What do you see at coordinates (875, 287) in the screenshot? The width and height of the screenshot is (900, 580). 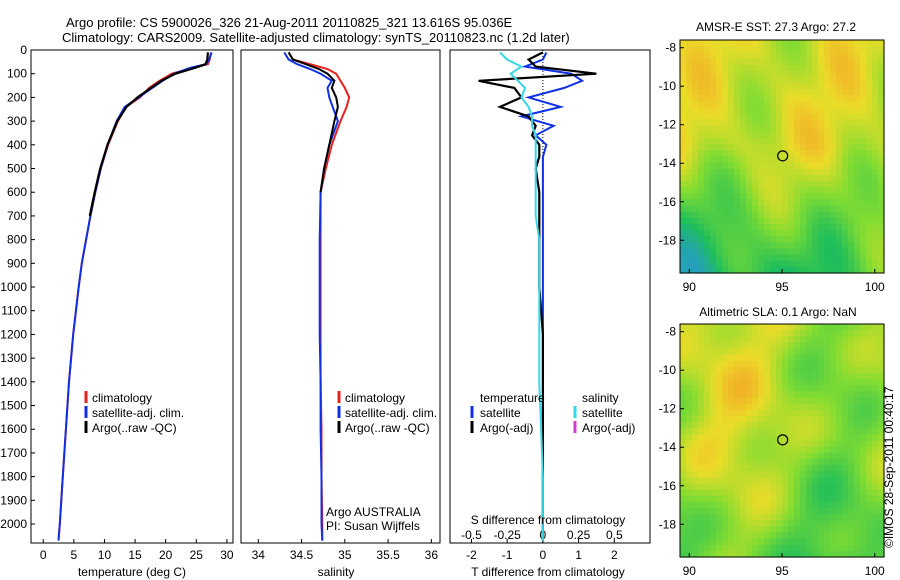 I see `map-x-tick-label: 100` at bounding box center [875, 287].